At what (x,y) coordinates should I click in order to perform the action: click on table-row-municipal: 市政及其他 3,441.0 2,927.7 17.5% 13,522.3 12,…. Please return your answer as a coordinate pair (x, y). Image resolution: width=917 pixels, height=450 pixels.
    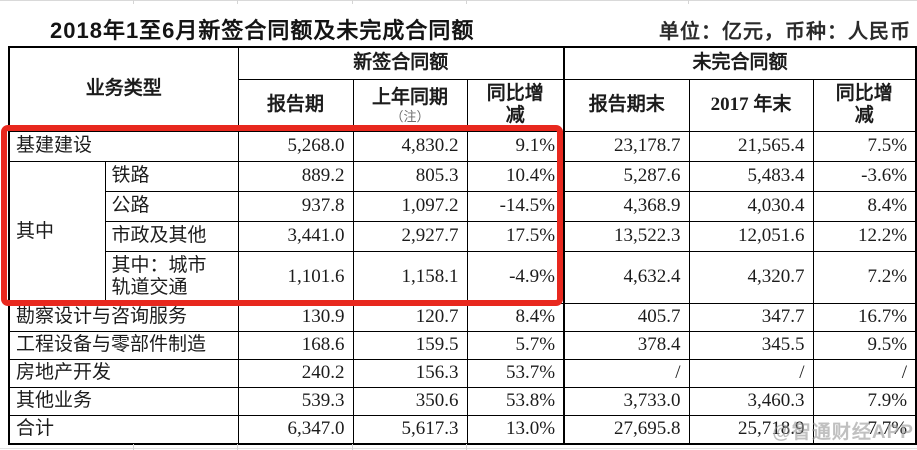
    Looking at the image, I should click on (463, 236).